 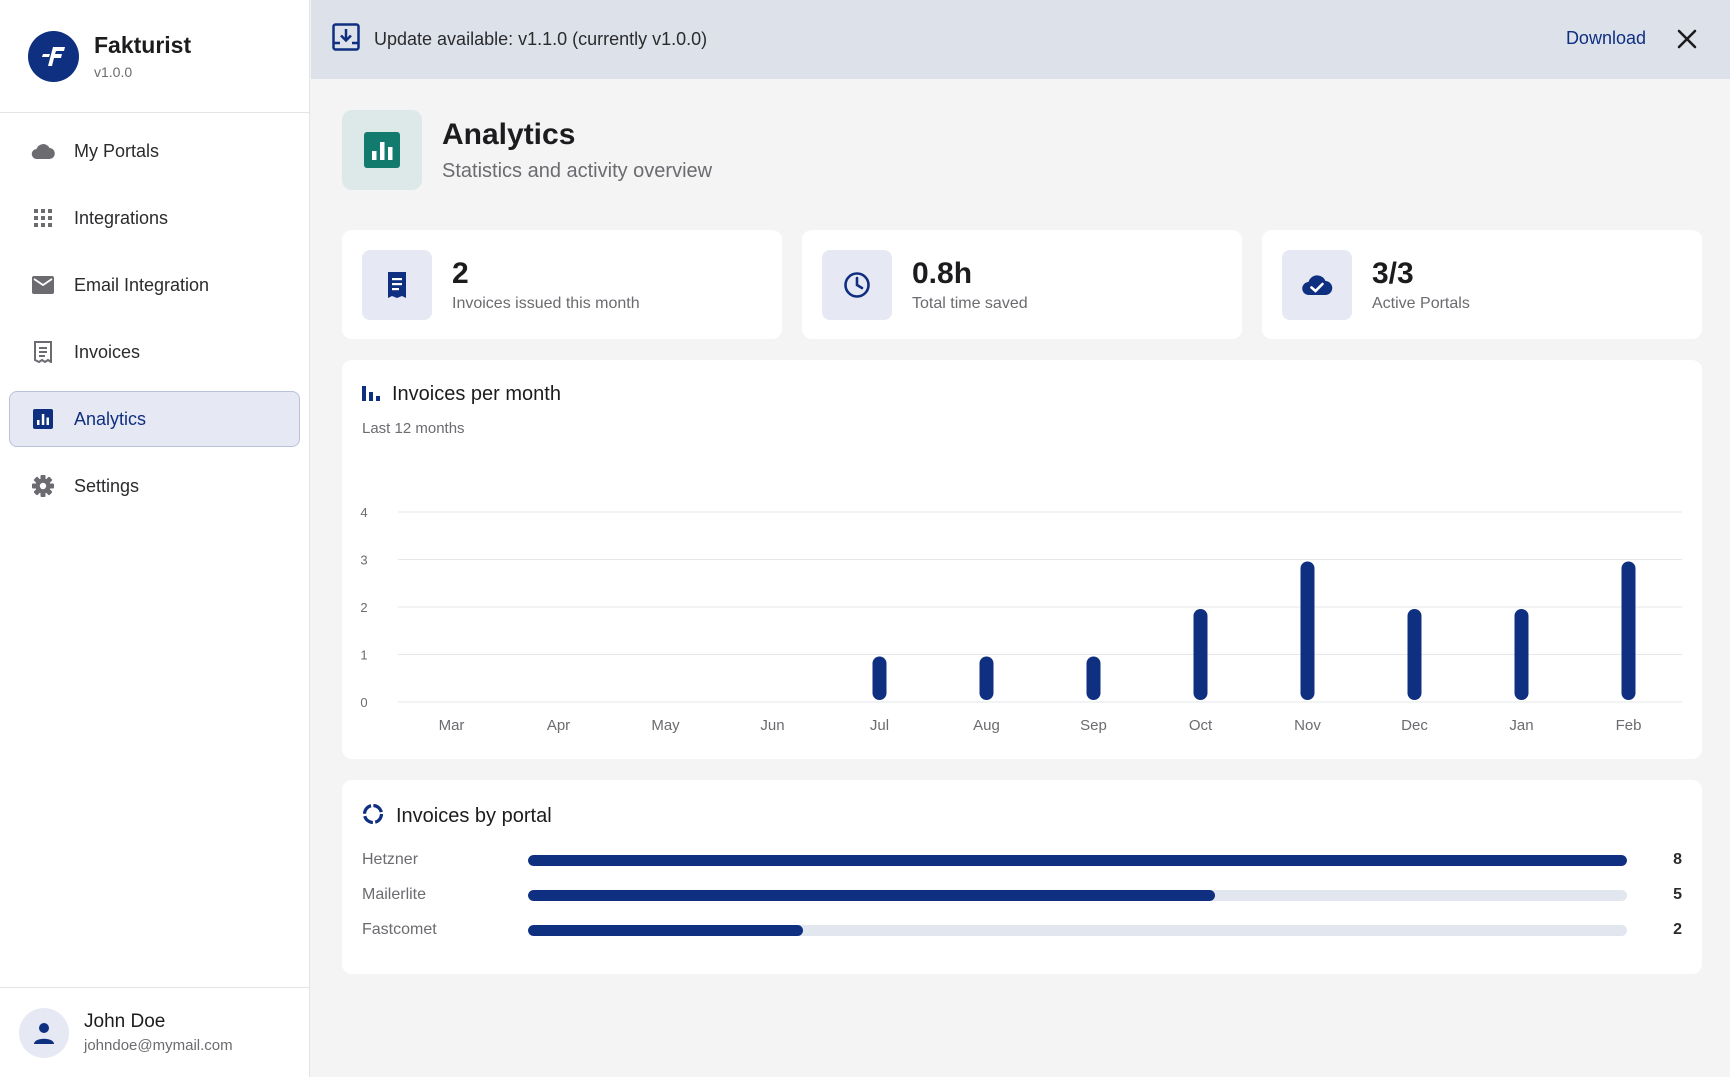 I want to click on user-name: John Doe, so click(x=125, y=1021).